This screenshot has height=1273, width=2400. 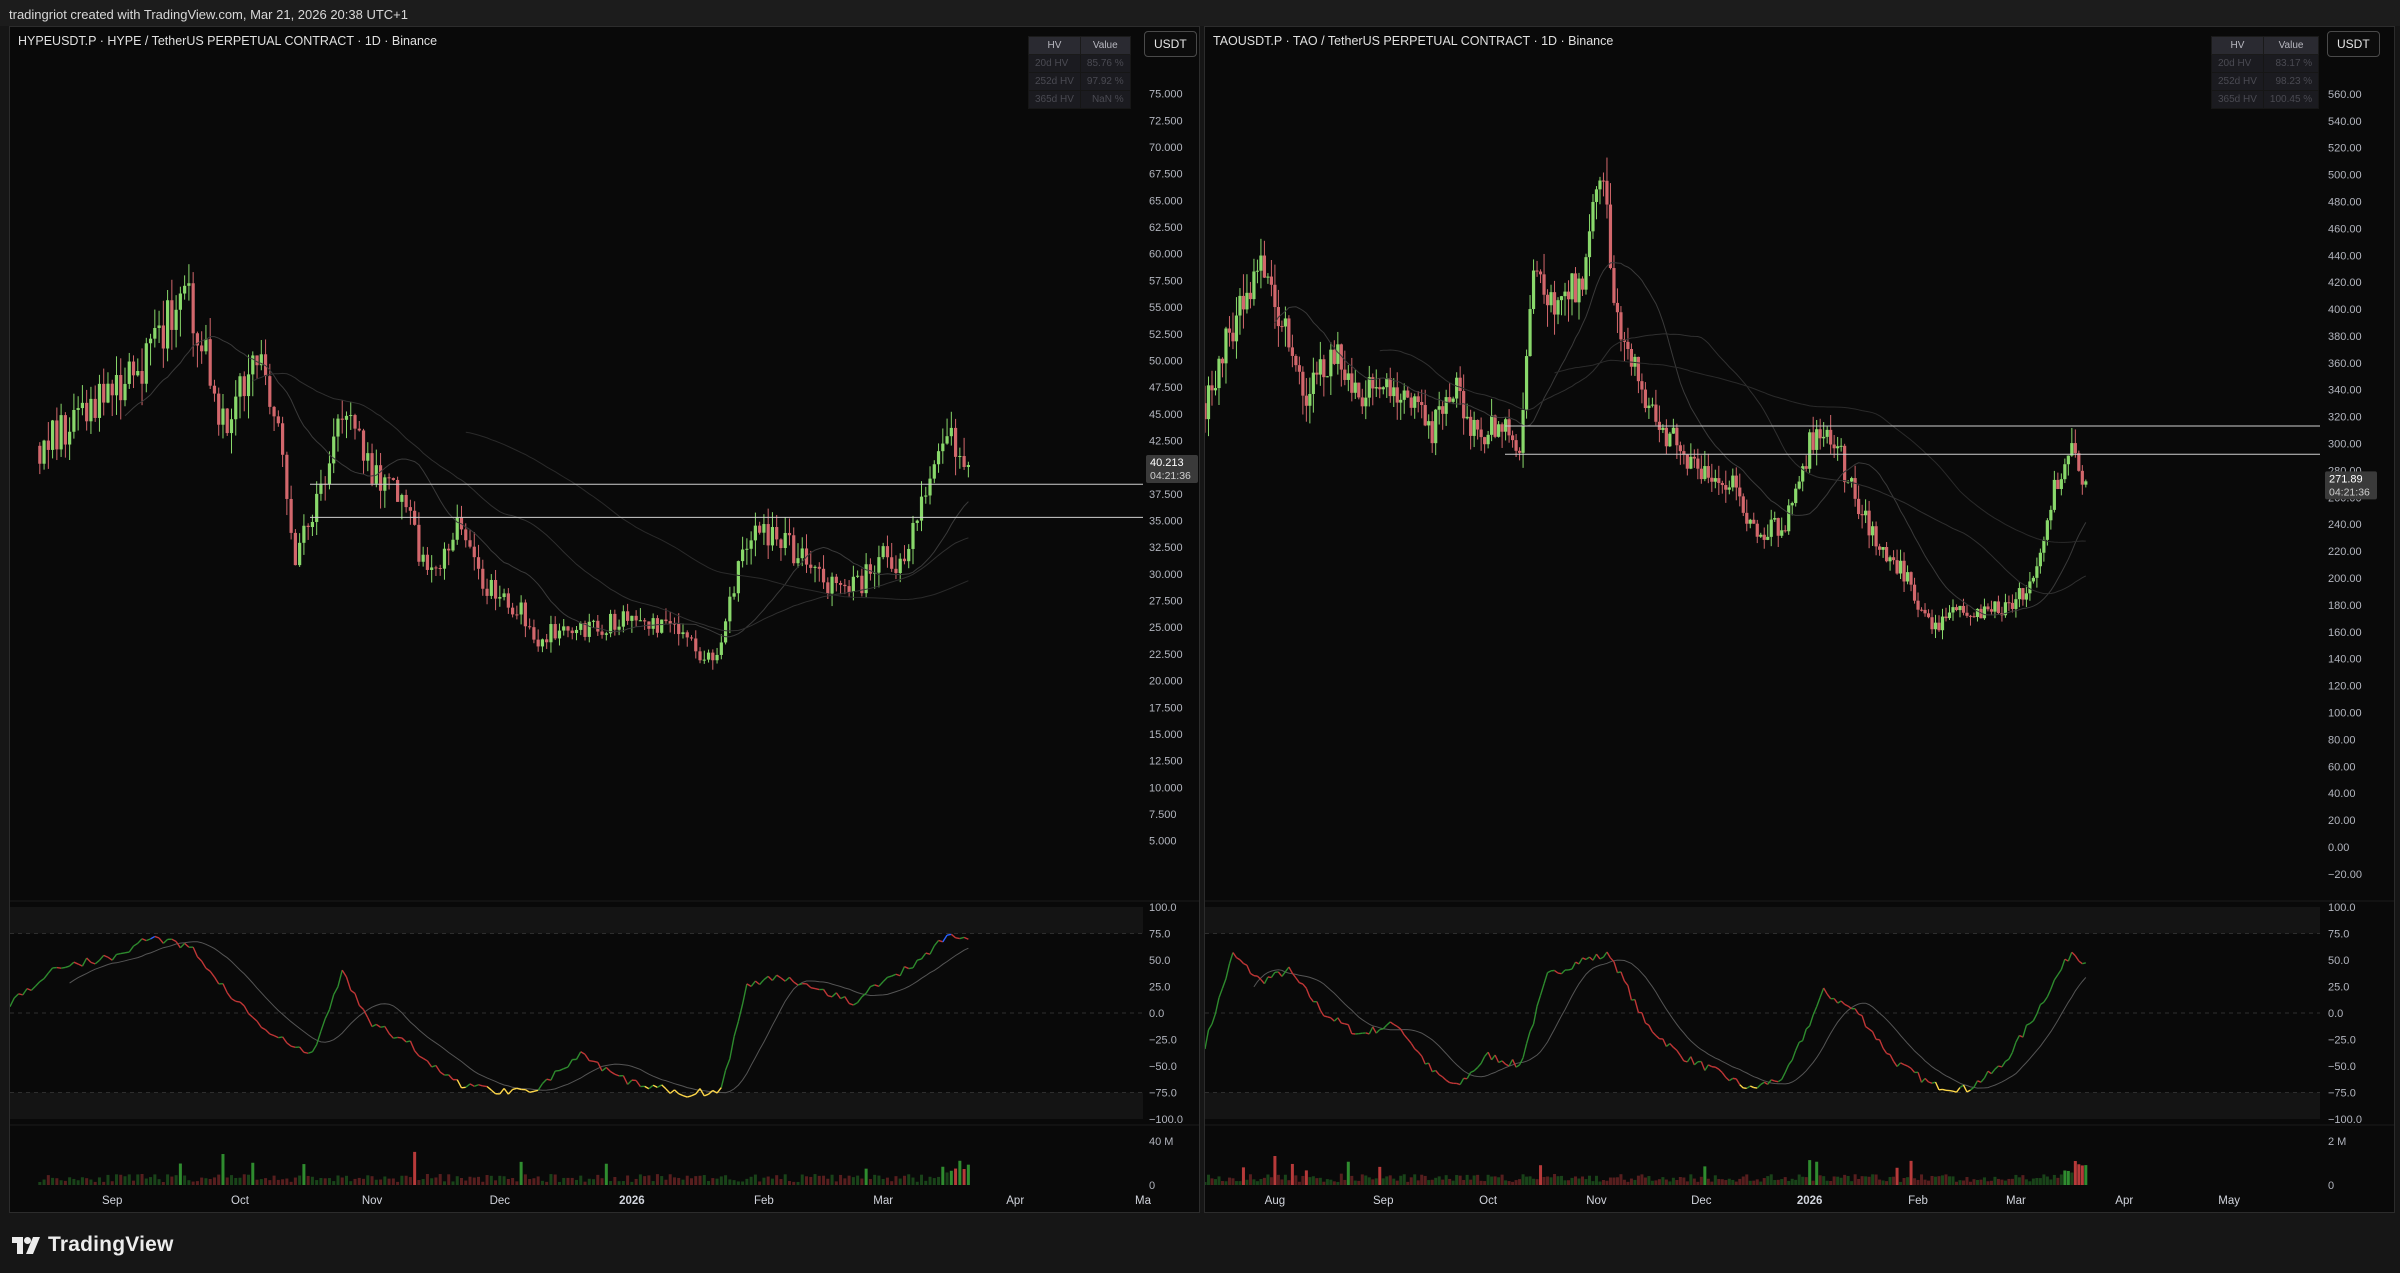 I want to click on price-tick-label: 12.500, so click(x=1166, y=762).